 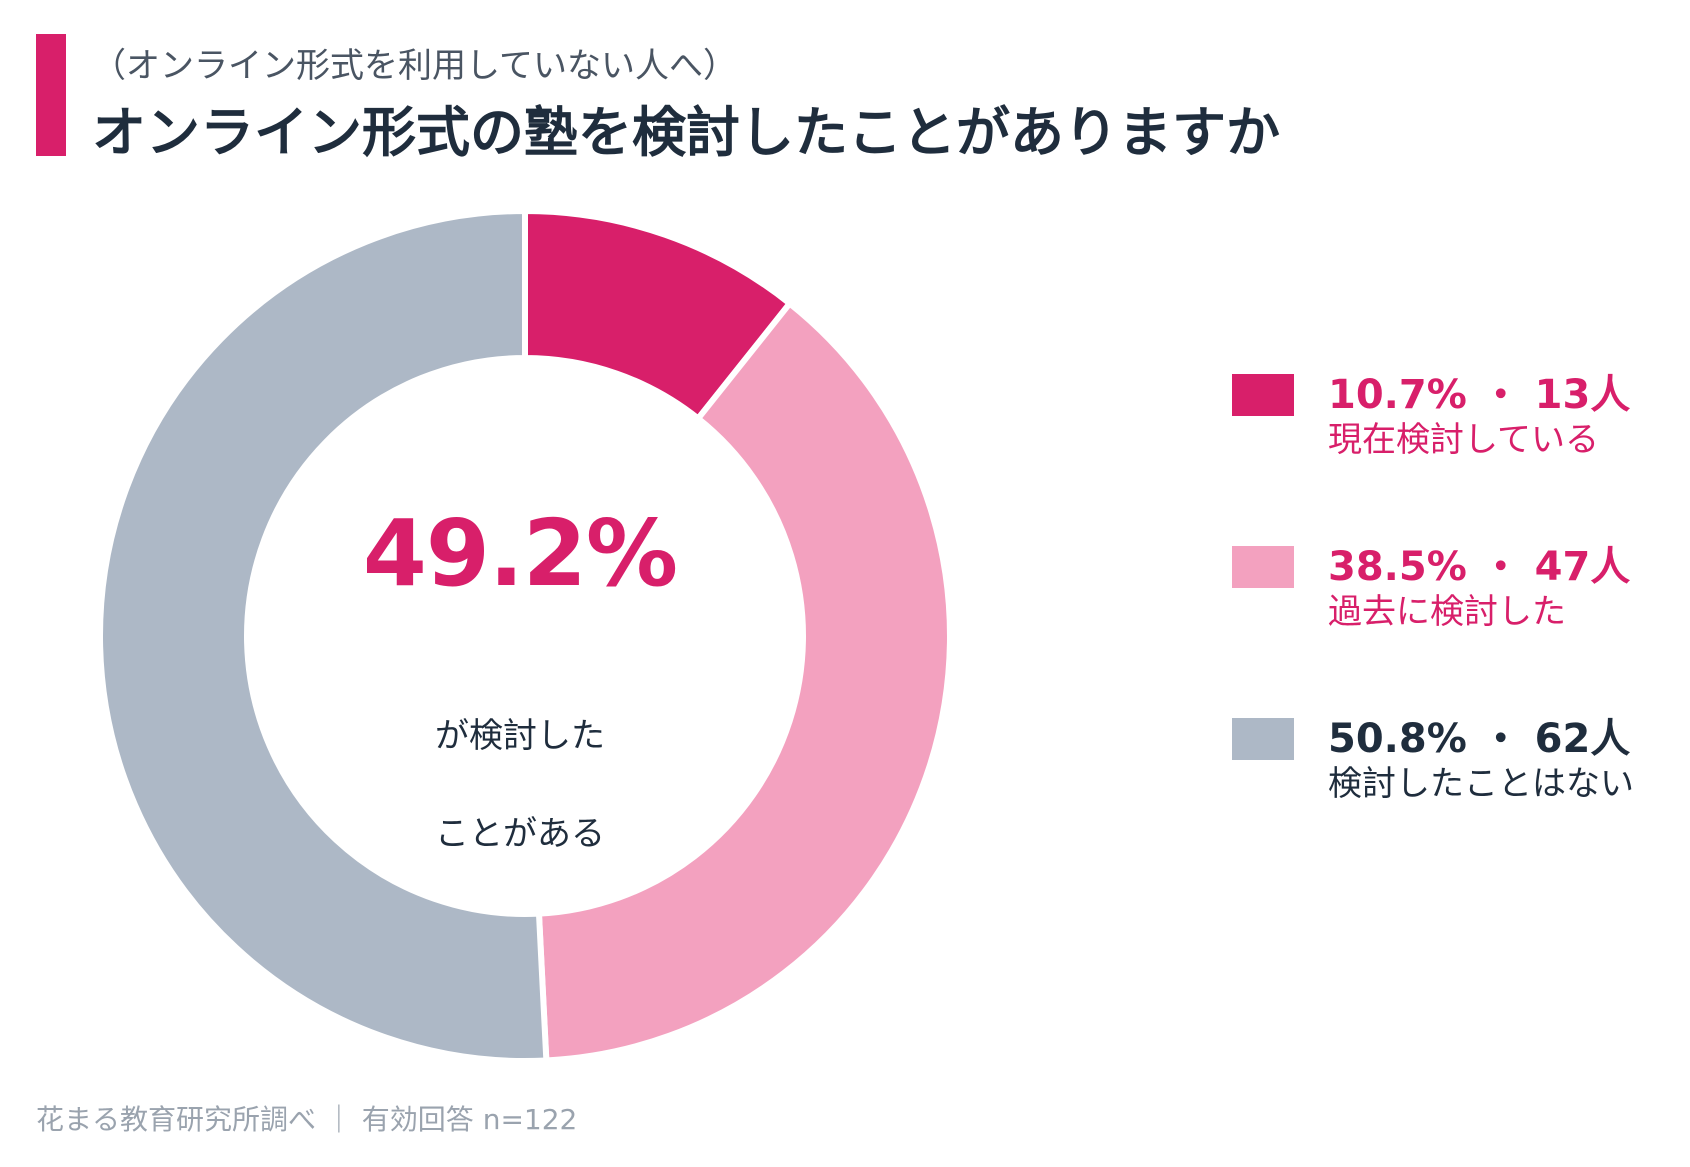 I want to click on legend-category-label: 現在検討している, so click(x=1463, y=440).